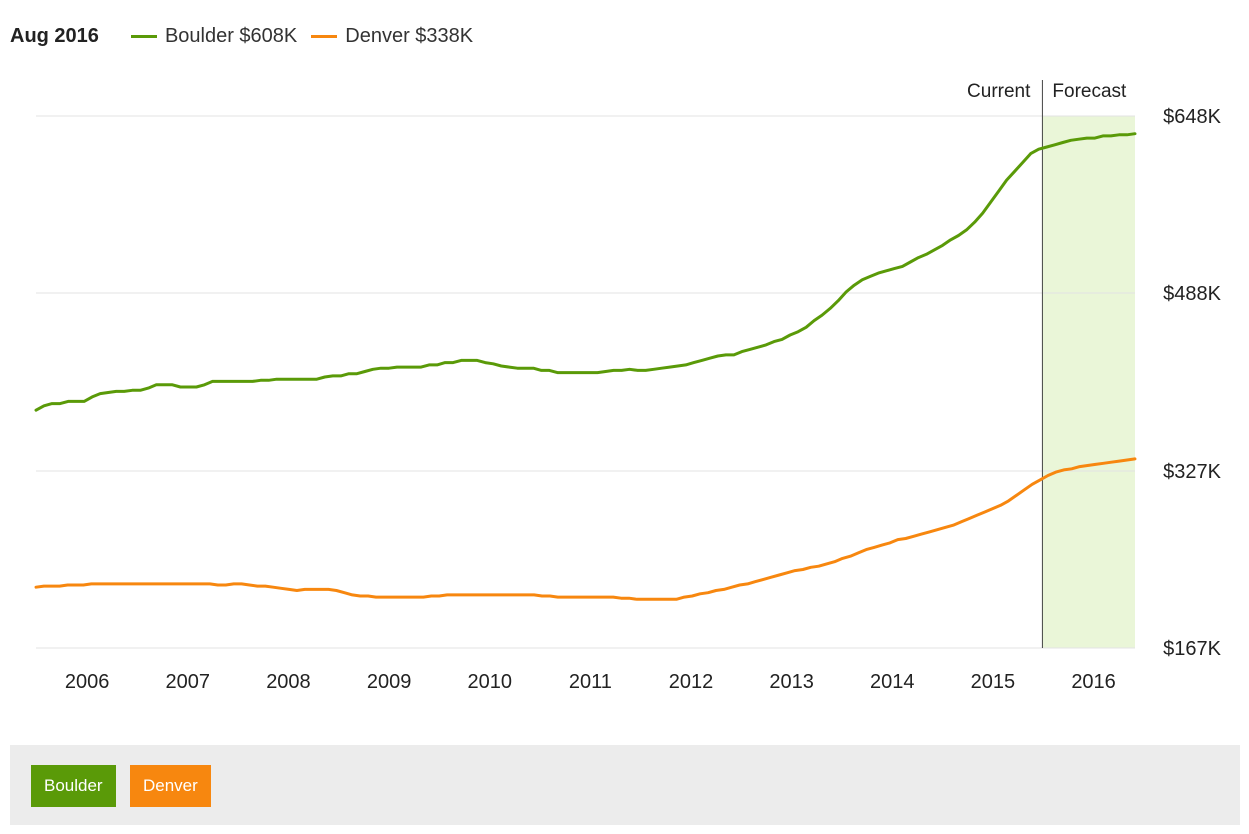  What do you see at coordinates (993, 682) in the screenshot?
I see `x-tick-label: 2015` at bounding box center [993, 682].